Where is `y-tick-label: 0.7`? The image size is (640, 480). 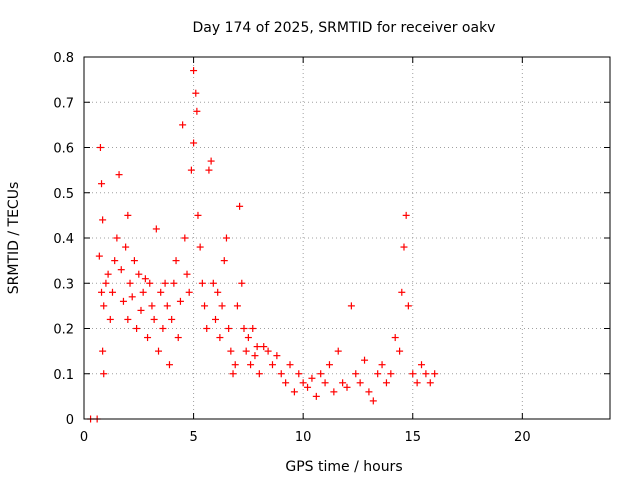 y-tick-label: 0.7 is located at coordinates (63, 103).